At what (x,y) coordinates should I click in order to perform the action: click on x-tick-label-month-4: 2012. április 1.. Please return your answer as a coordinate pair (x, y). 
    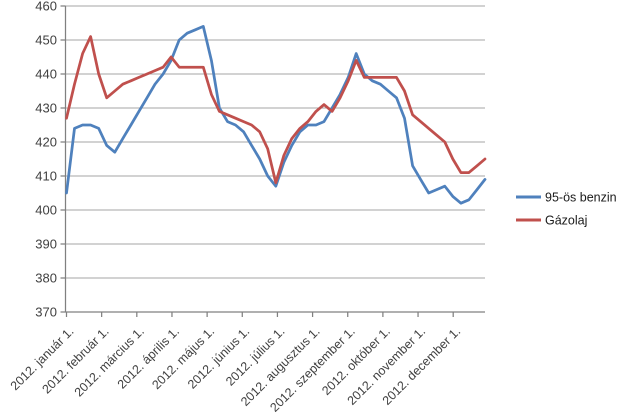
    Looking at the image, I should click on (148, 357).